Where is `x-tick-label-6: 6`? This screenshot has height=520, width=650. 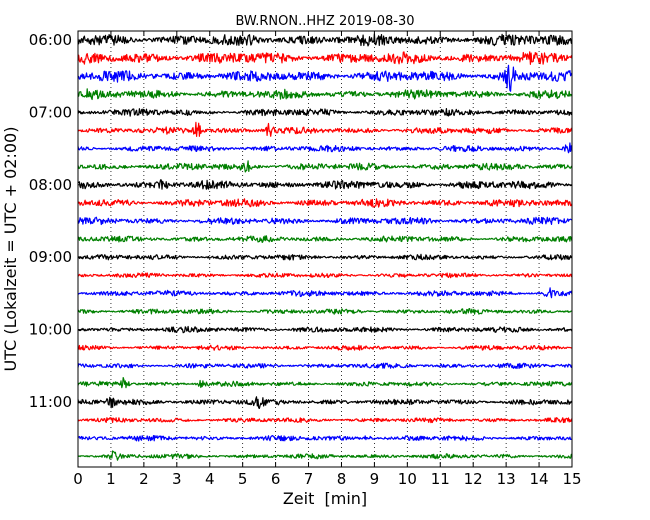 x-tick-label-6: 6 is located at coordinates (276, 479).